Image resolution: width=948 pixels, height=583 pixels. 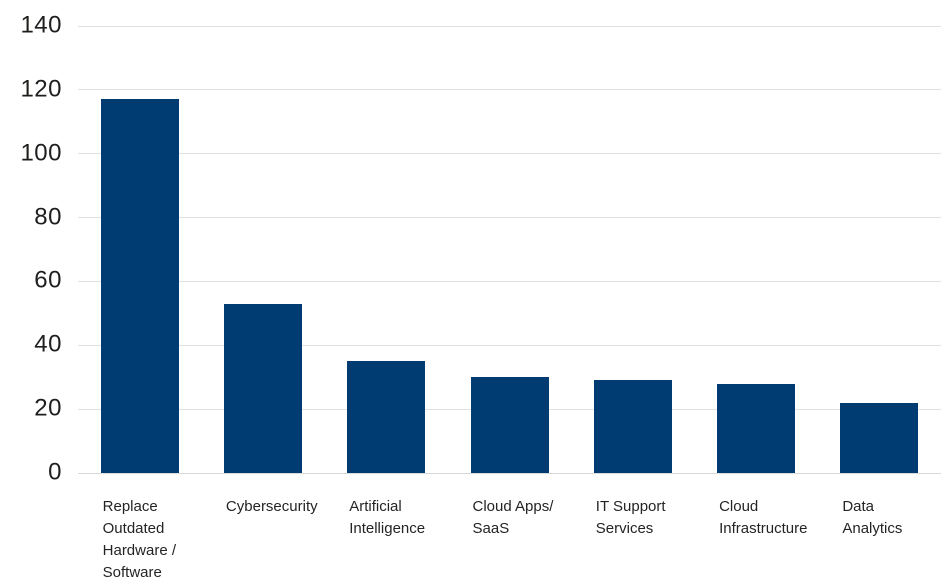 I want to click on y-axis-tick-label-120: 120, so click(x=41, y=89).